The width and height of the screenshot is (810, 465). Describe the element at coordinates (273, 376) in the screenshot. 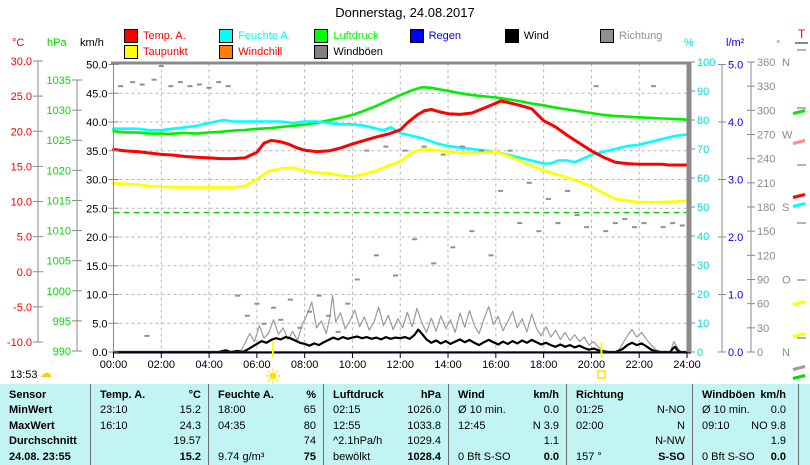

I see `sunrise-sun-icon` at that location.